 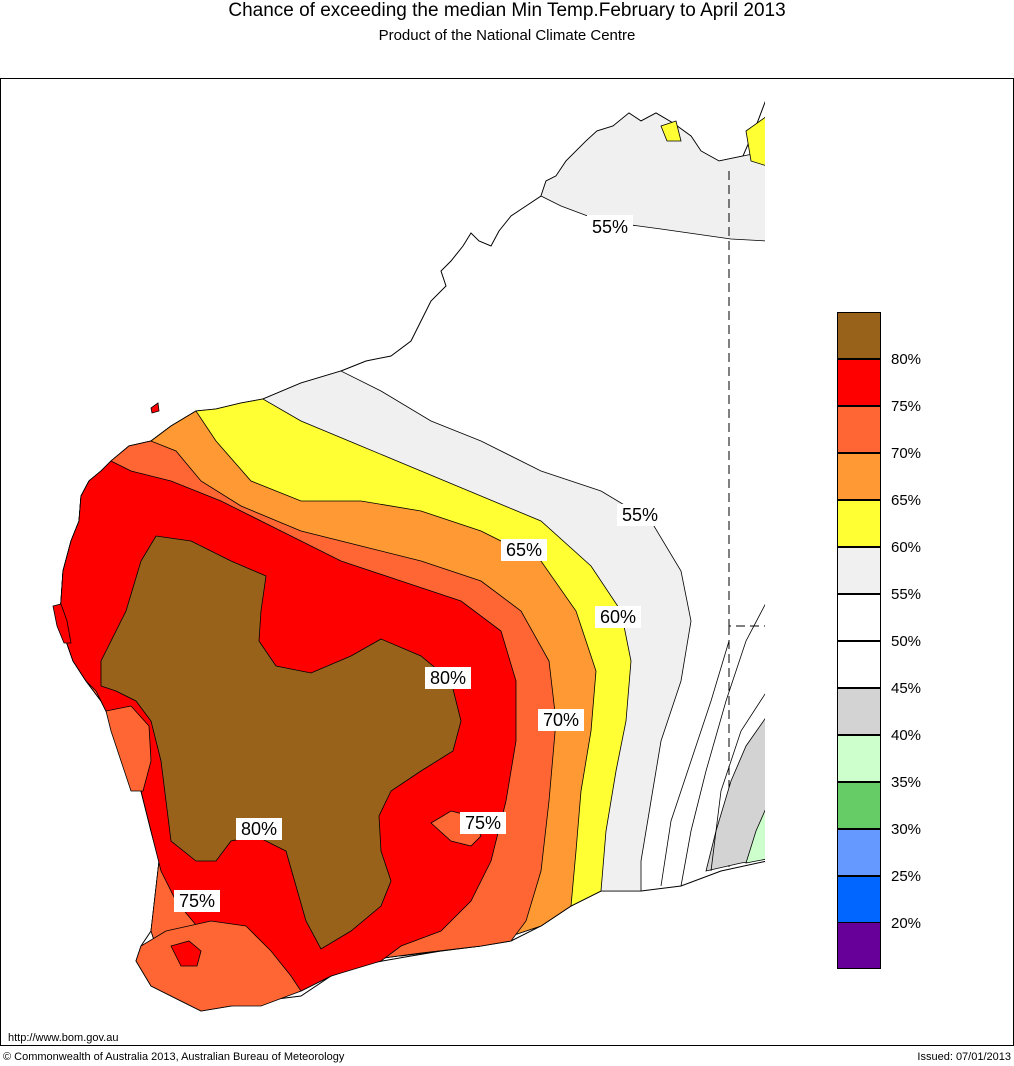 What do you see at coordinates (906, 735) in the screenshot?
I see `legend-label: 40%` at bounding box center [906, 735].